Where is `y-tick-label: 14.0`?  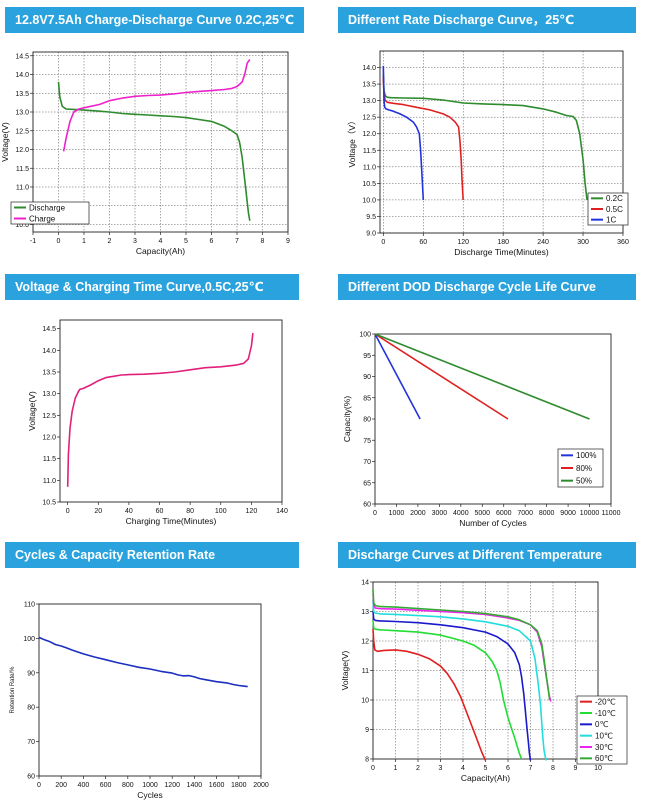
y-tick-label: 14.0 is located at coordinates (49, 351).